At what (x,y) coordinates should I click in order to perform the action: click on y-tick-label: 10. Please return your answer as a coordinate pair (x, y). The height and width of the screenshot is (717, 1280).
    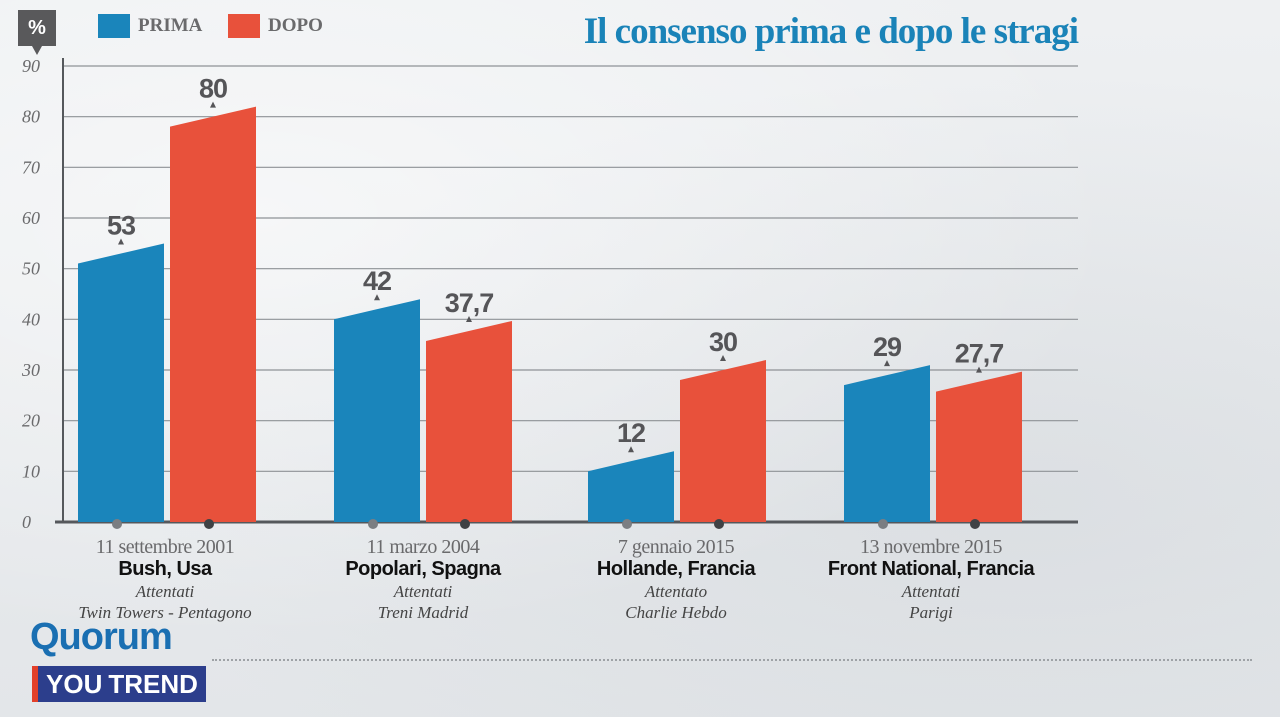
    Looking at the image, I should click on (31, 471).